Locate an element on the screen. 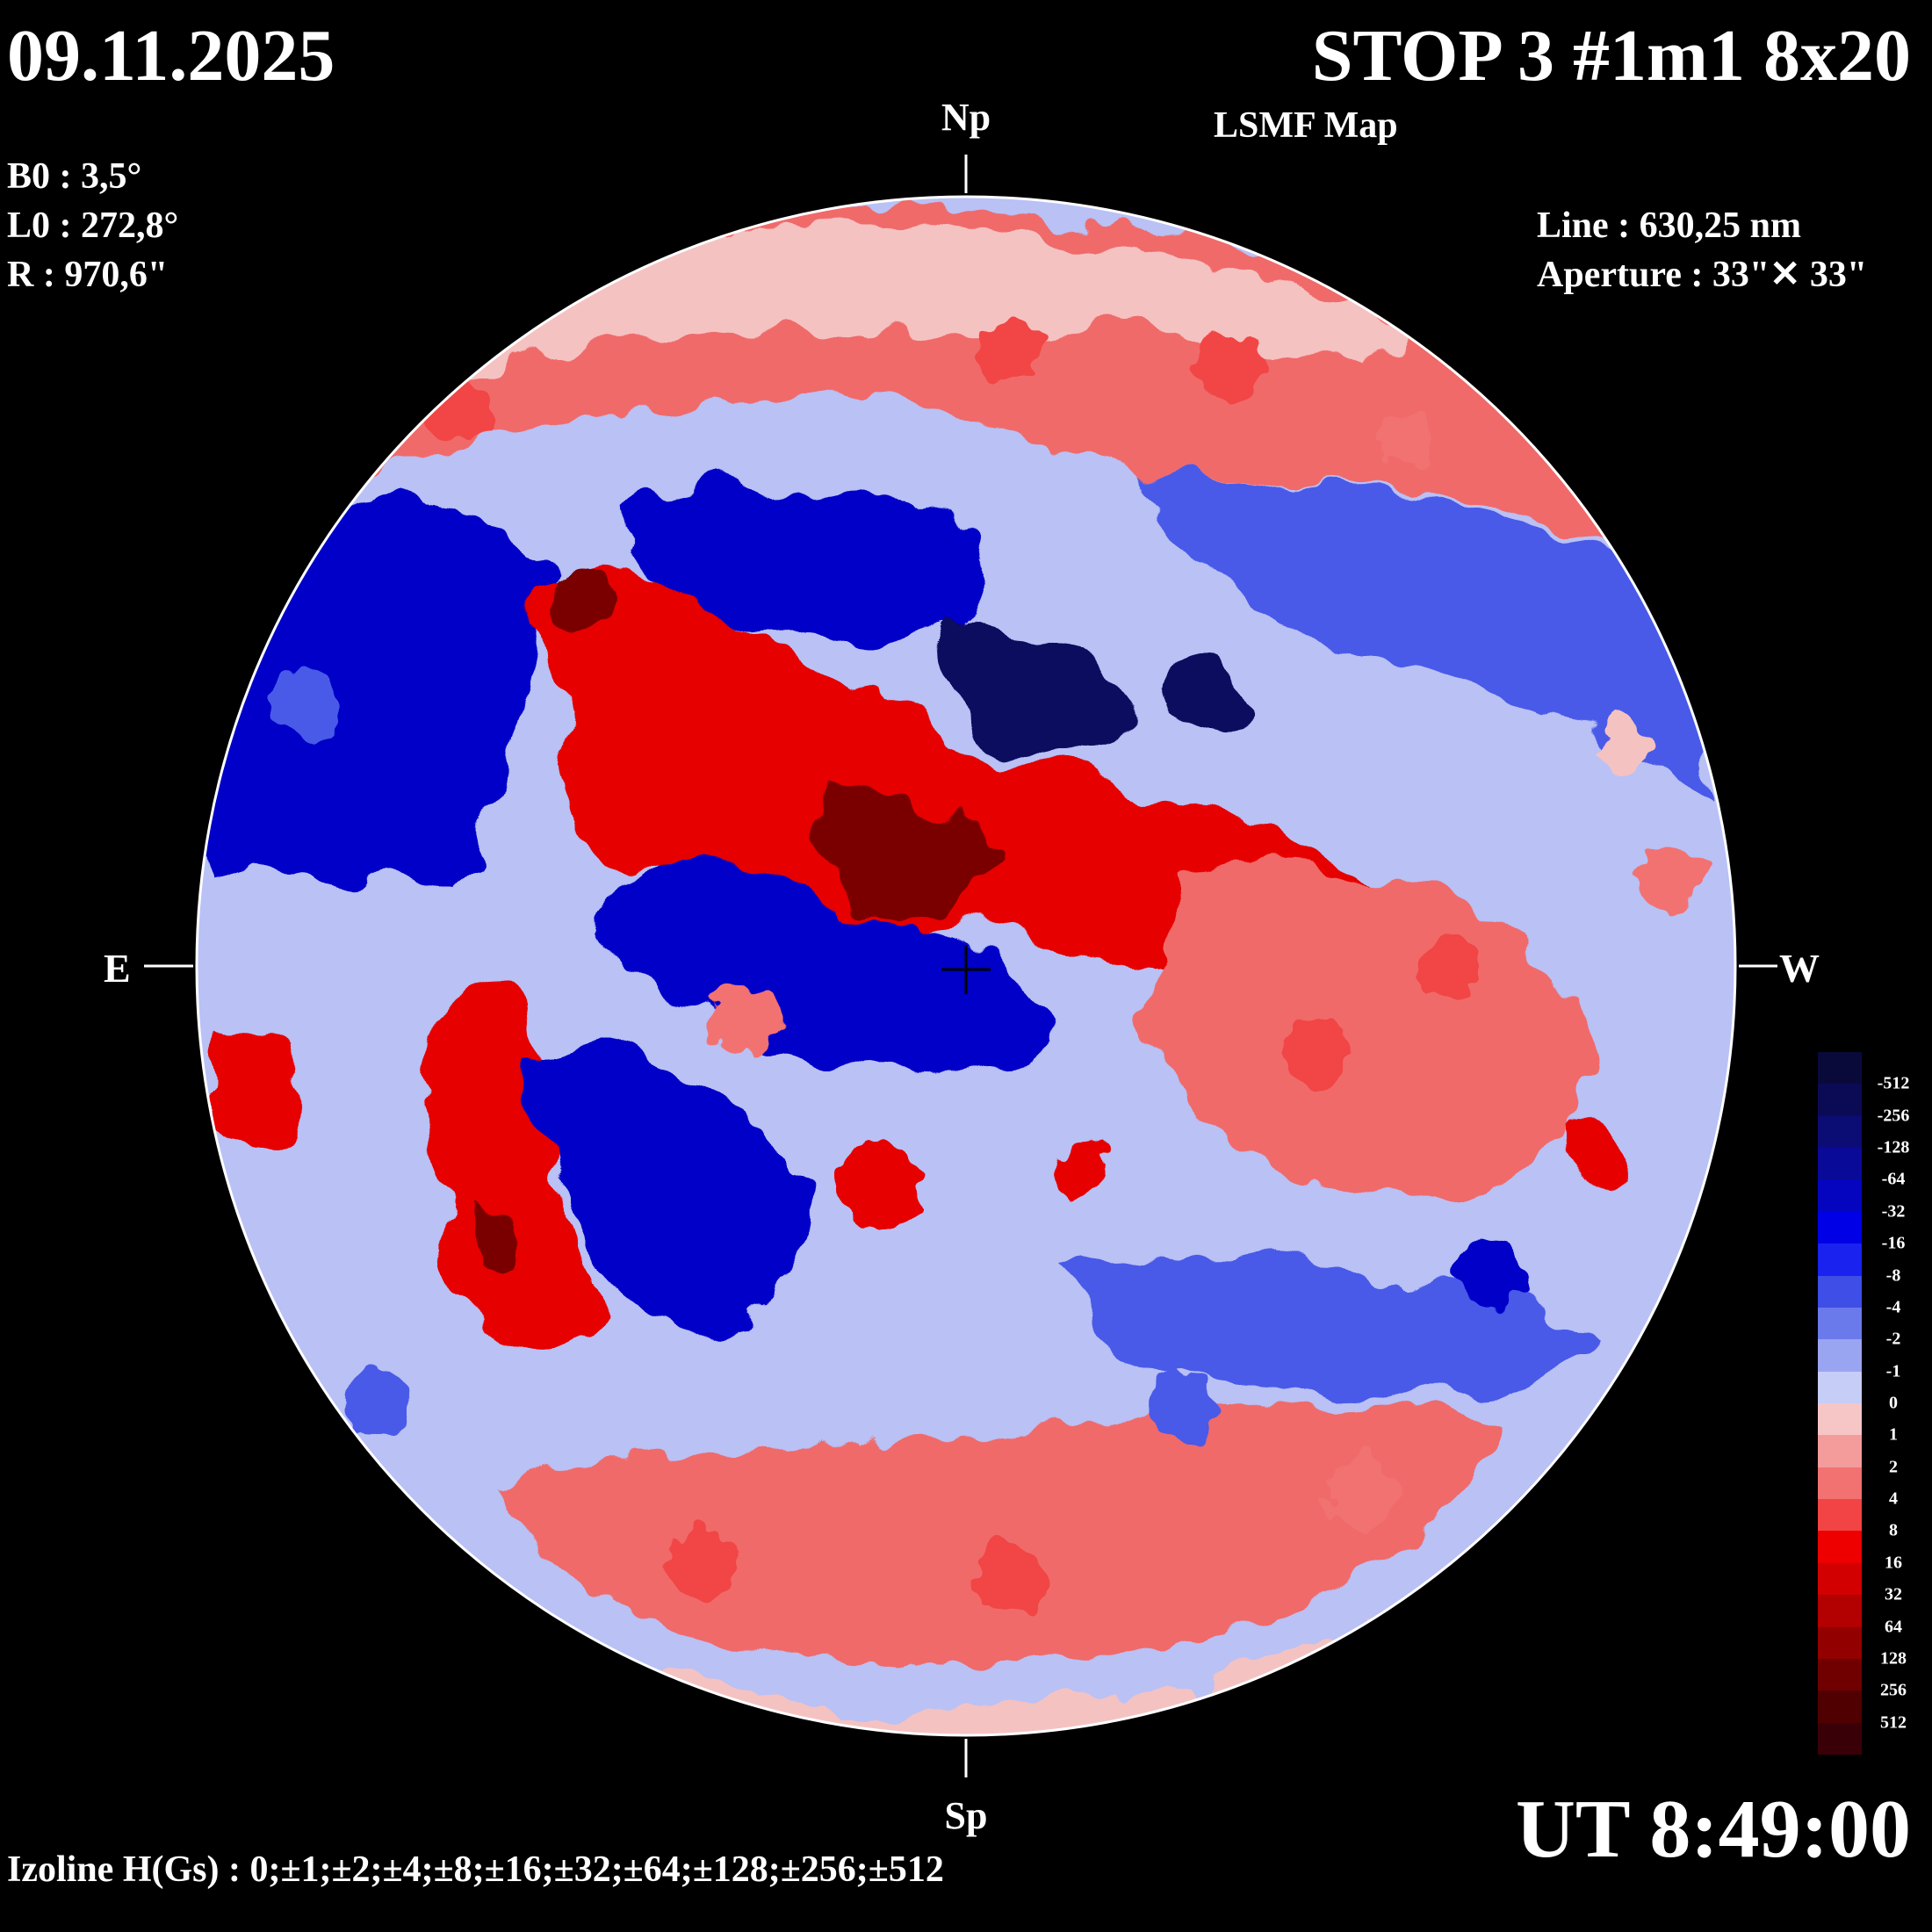 The width and height of the screenshot is (1932, 1932). legend-level-label: 32 is located at coordinates (1893, 1594).